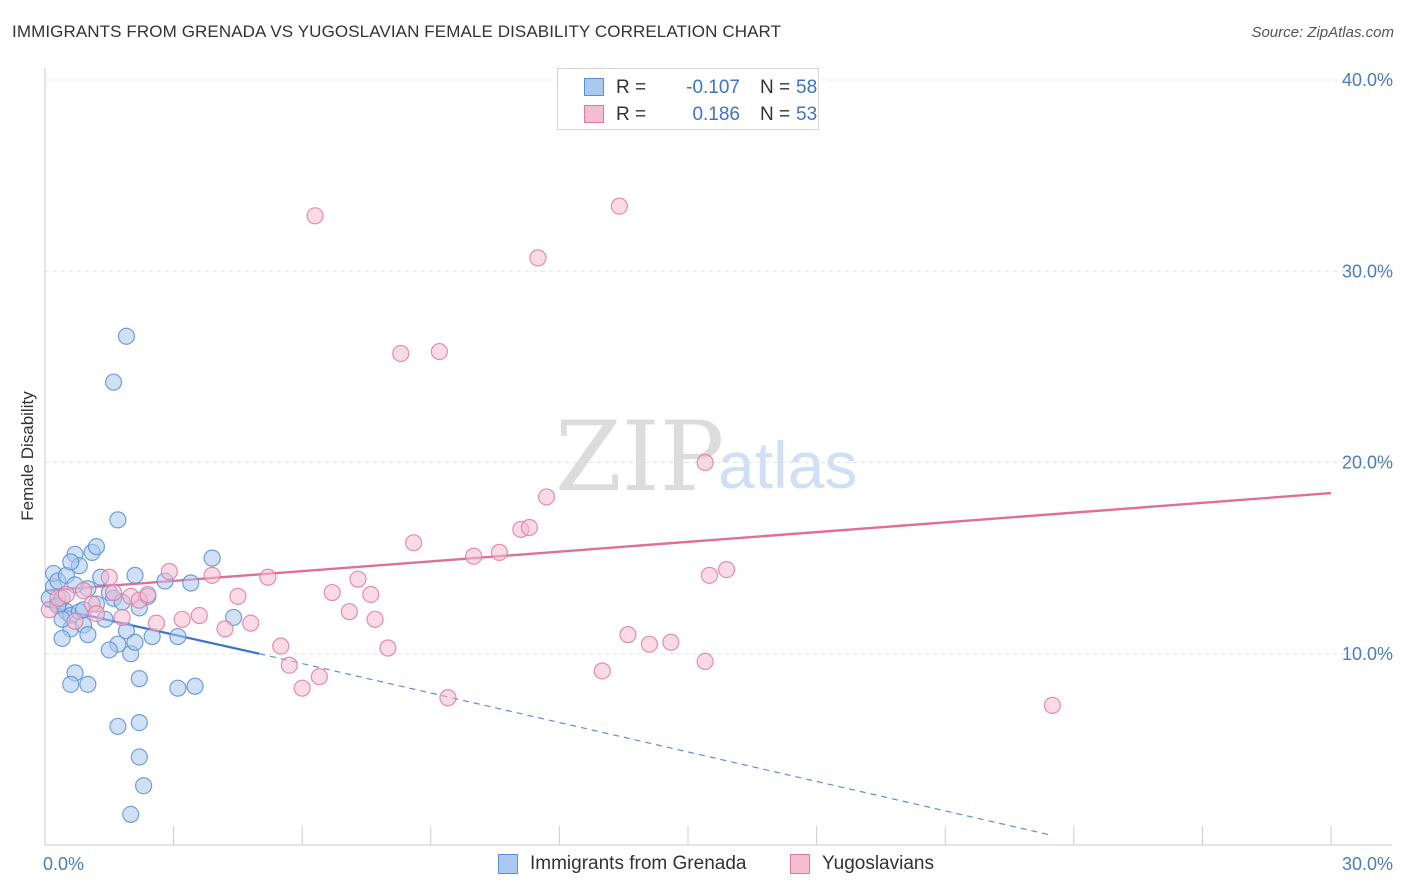  What do you see at coordinates (639, 457) in the screenshot?
I see `watermark-zip: ZIP` at bounding box center [639, 457].